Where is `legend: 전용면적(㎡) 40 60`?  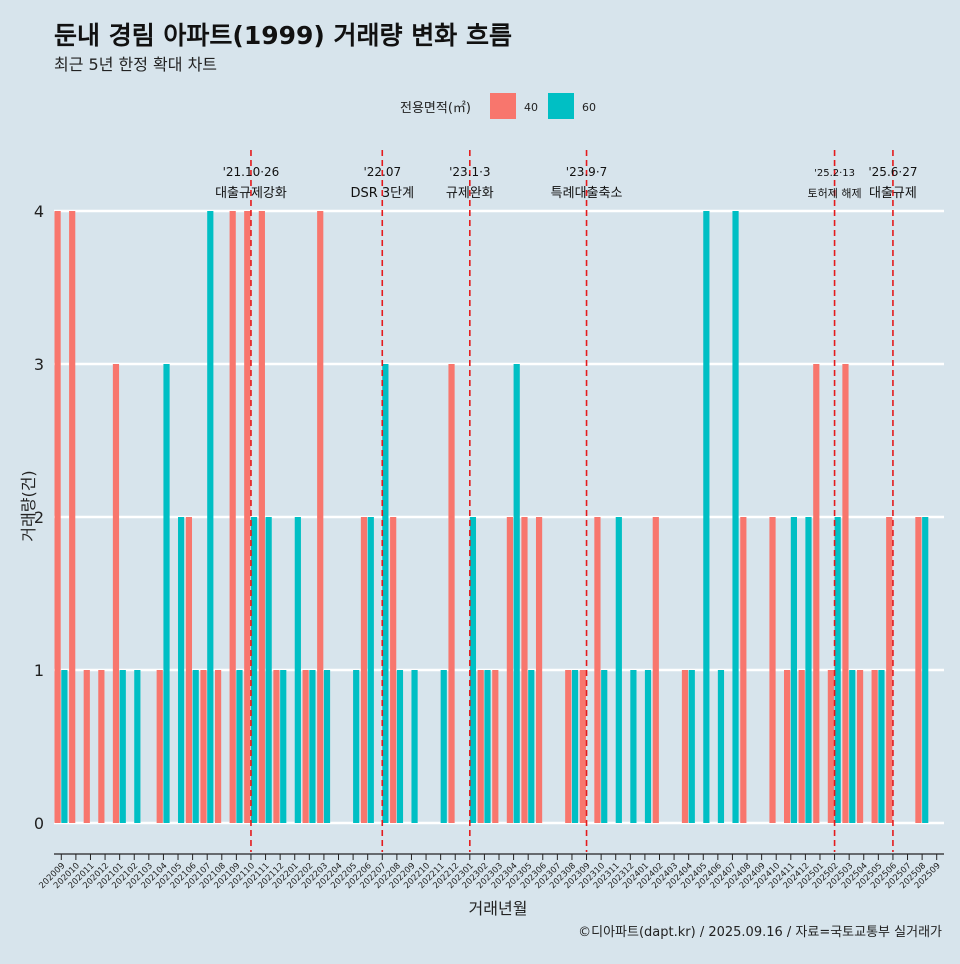
legend: 전용면적(㎡) 40 60 is located at coordinates (498, 106).